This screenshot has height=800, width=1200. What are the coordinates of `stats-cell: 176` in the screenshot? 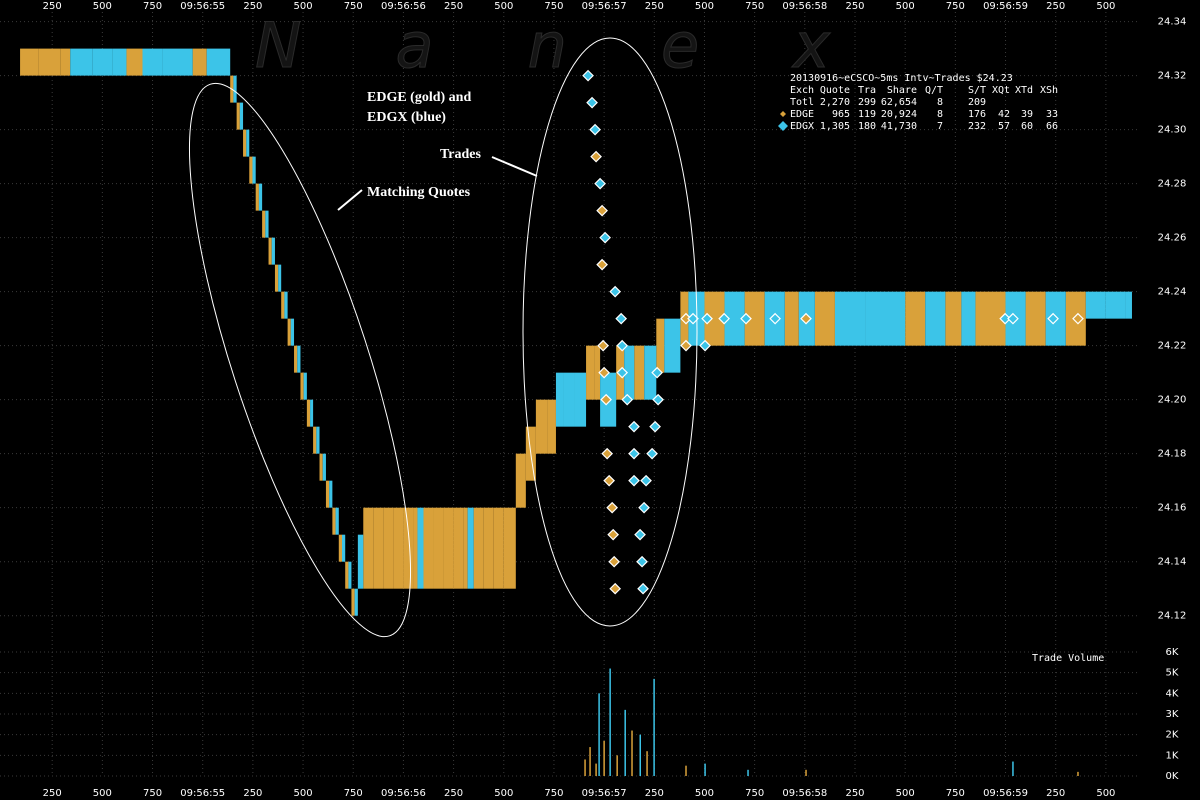 It's located at (977, 114).